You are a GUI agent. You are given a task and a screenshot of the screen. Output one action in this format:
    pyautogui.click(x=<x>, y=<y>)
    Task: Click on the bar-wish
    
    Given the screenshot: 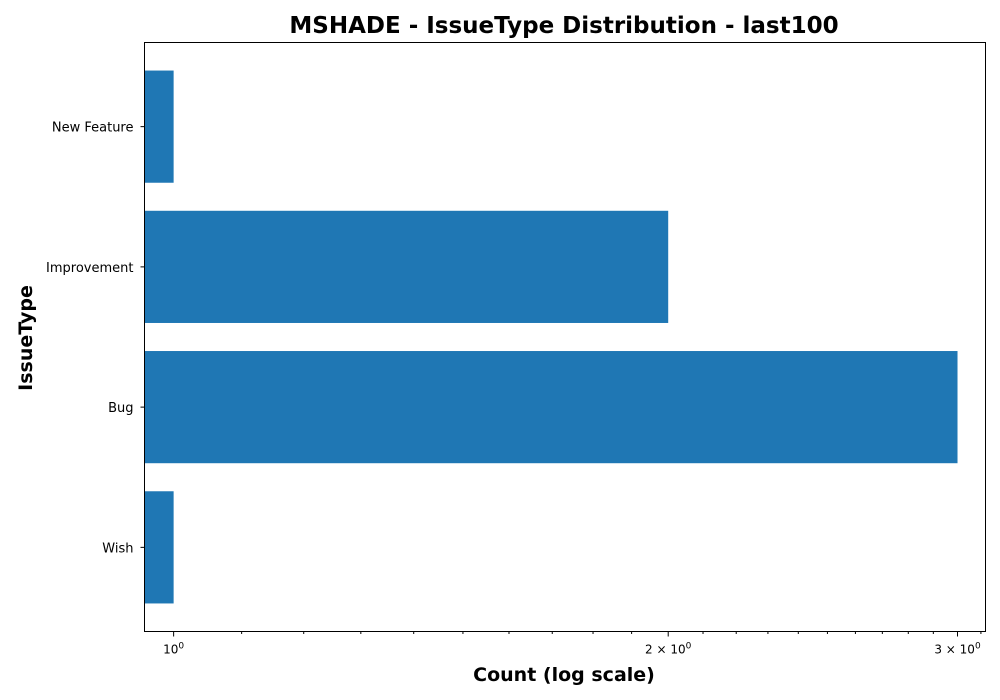 What is the action you would take?
    pyautogui.click(x=159, y=547)
    